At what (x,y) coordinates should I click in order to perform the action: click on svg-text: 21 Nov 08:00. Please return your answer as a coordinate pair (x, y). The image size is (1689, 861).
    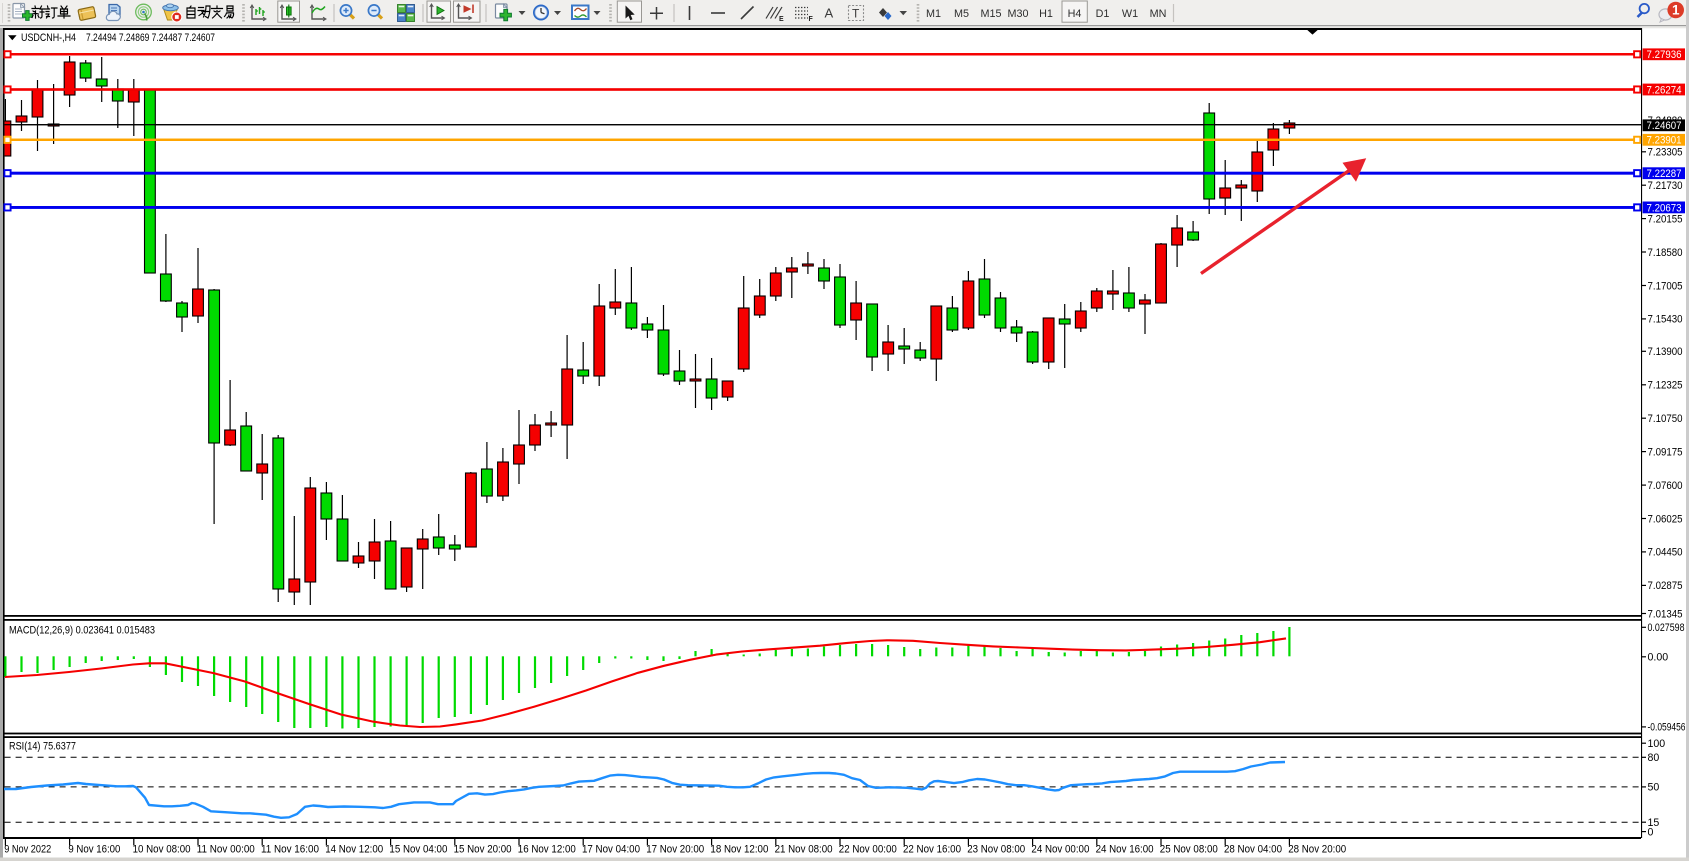
    Looking at the image, I should click on (804, 850).